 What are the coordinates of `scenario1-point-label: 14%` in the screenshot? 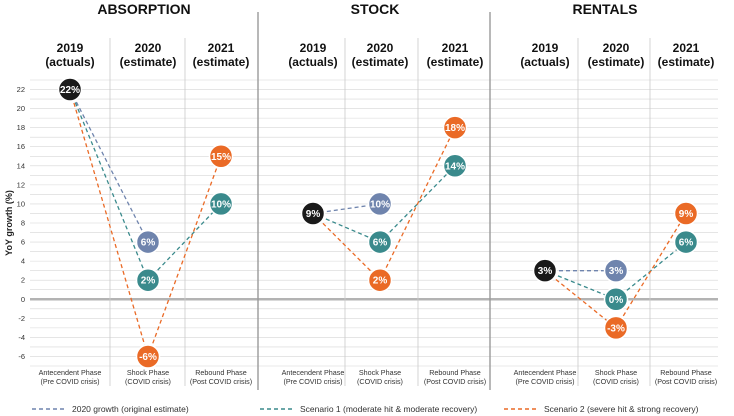 It's located at (455, 166).